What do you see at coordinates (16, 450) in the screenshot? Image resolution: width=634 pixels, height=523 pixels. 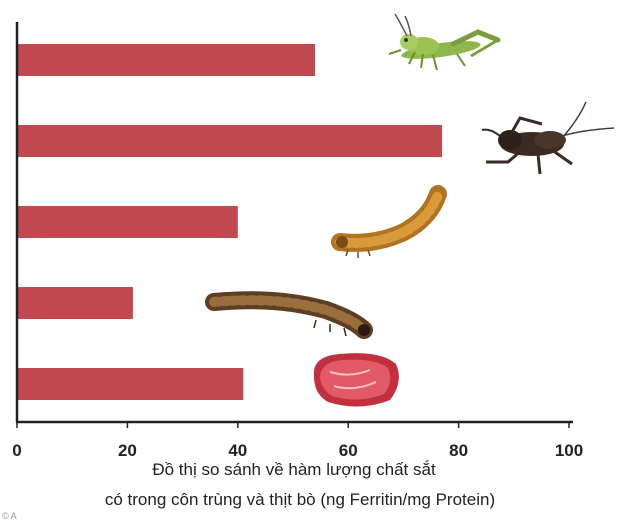 I see `x-tick-label: 0` at bounding box center [16, 450].